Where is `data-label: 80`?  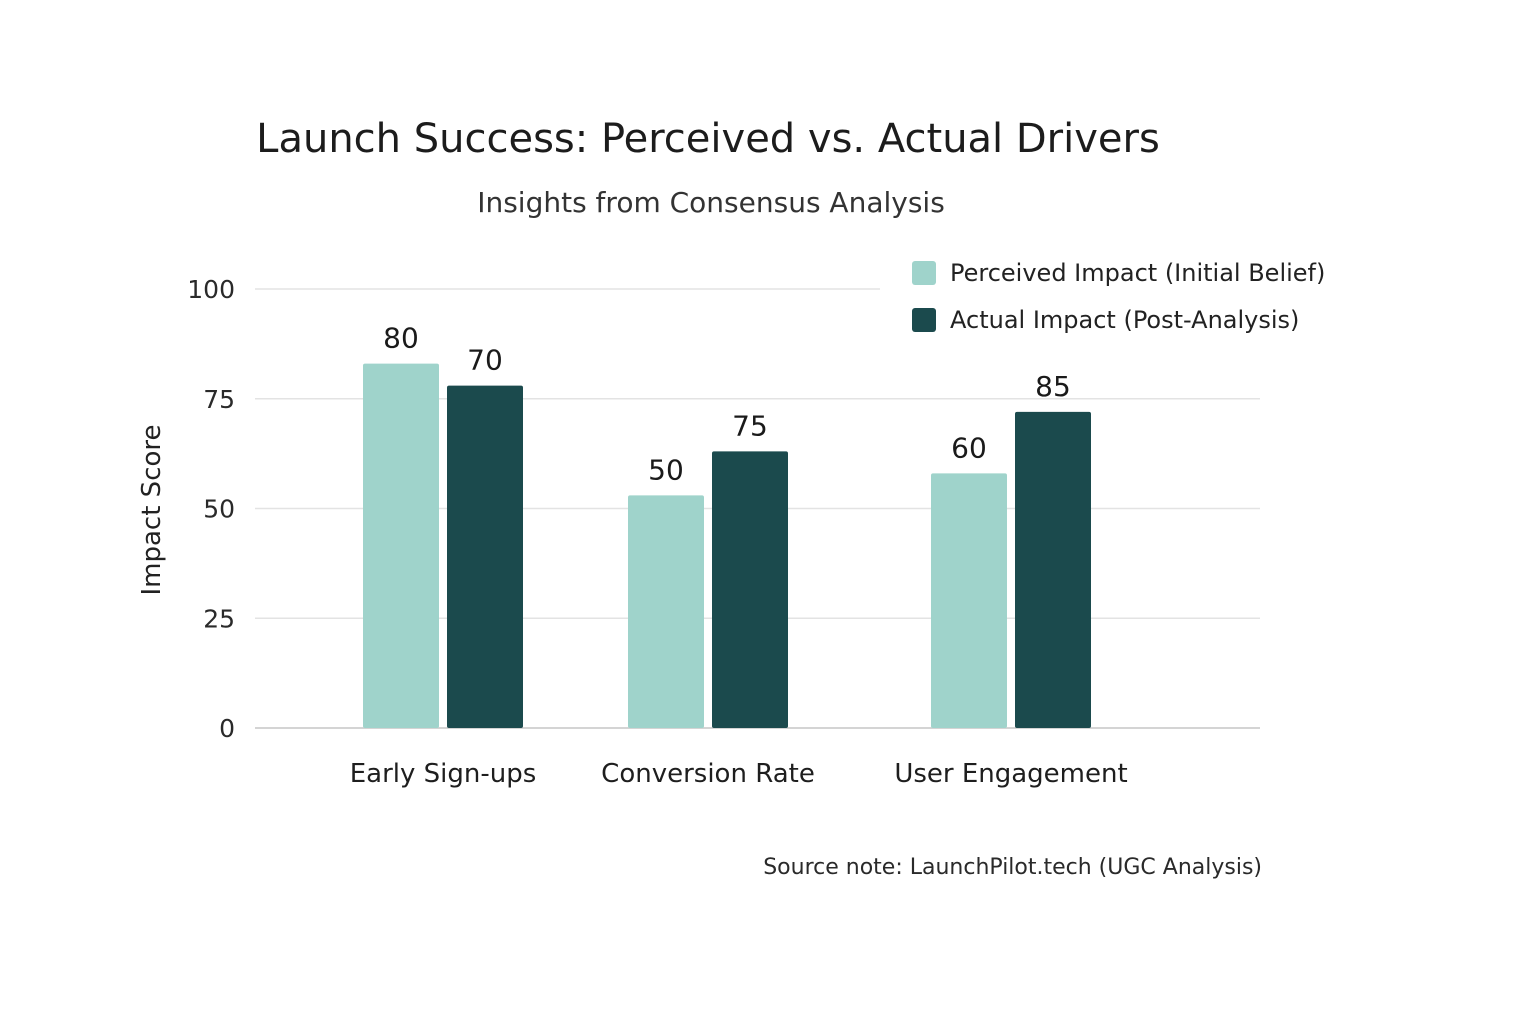 data-label: 80 is located at coordinates (401, 338).